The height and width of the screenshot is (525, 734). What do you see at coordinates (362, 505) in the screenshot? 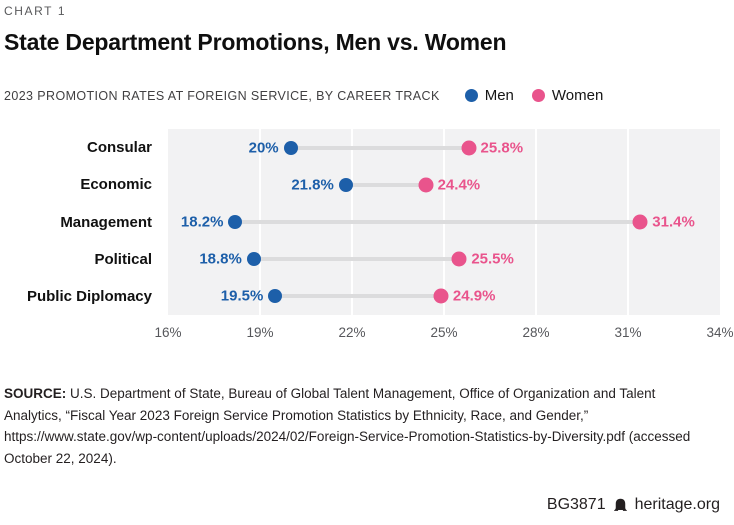
I see `footer: BG3871 heritage.org` at bounding box center [362, 505].